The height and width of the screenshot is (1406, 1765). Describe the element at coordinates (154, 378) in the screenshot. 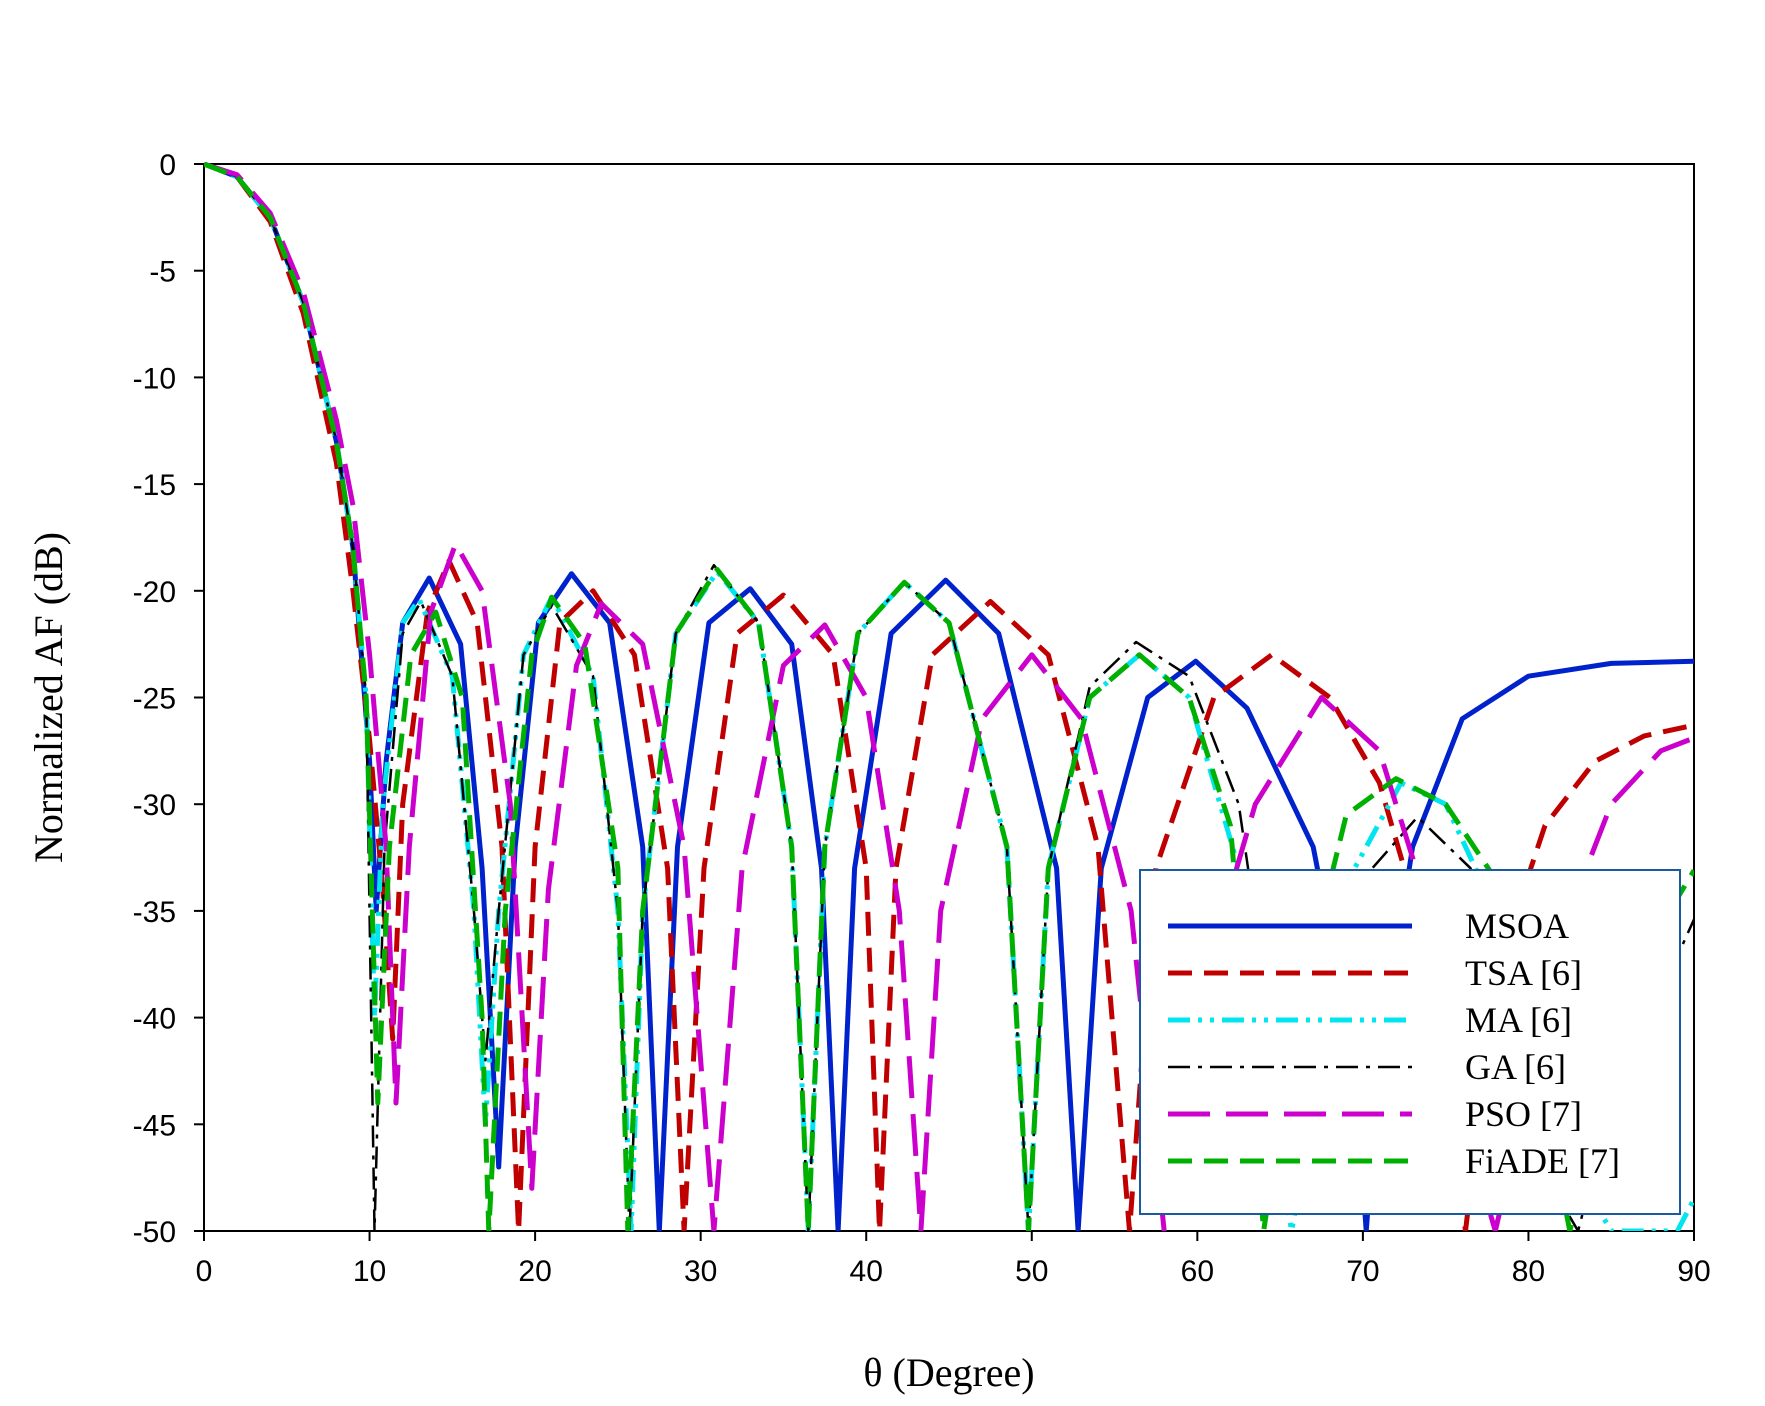

I see `y-tick-label: -10` at that location.